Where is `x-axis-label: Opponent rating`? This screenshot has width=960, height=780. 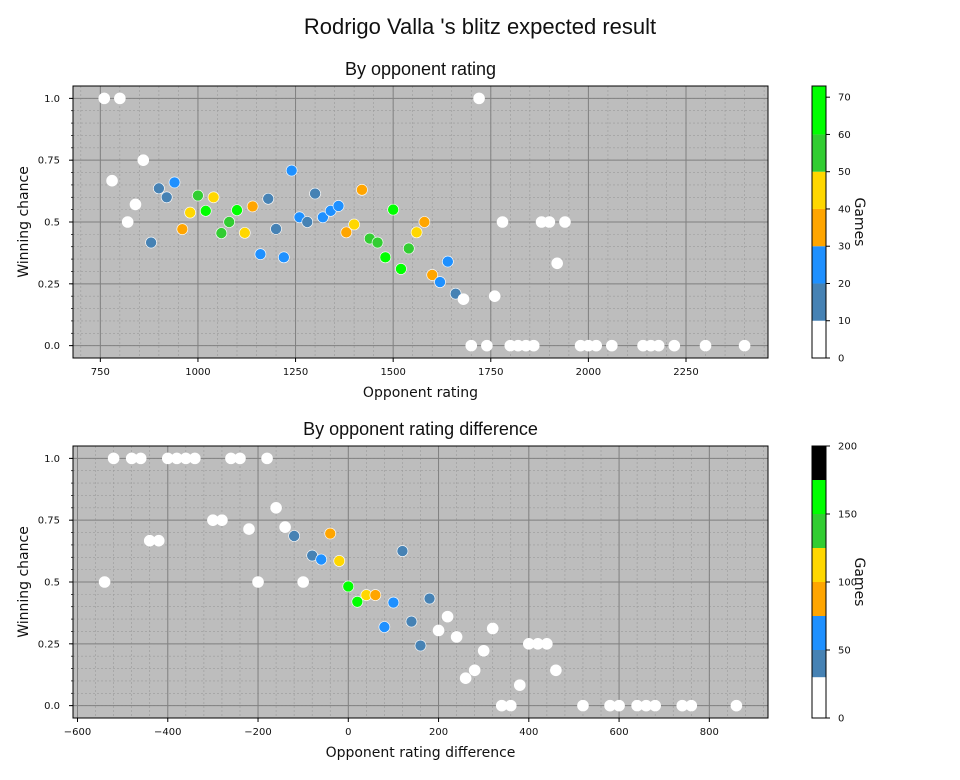
x-axis-label: Opponent rating is located at coordinates (420, 393).